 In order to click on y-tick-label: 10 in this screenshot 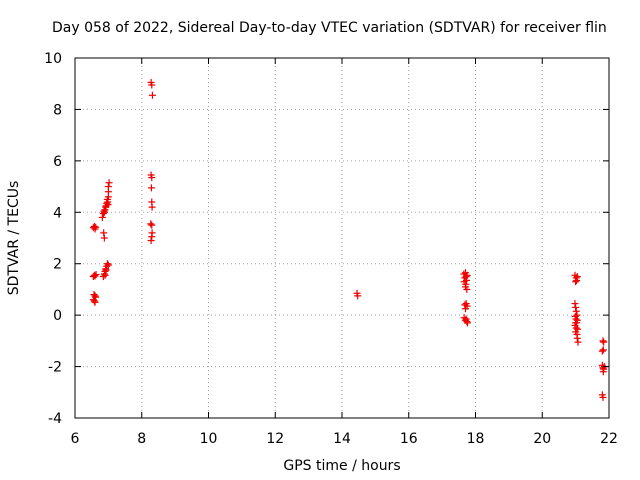, I will do `click(53, 59)`.